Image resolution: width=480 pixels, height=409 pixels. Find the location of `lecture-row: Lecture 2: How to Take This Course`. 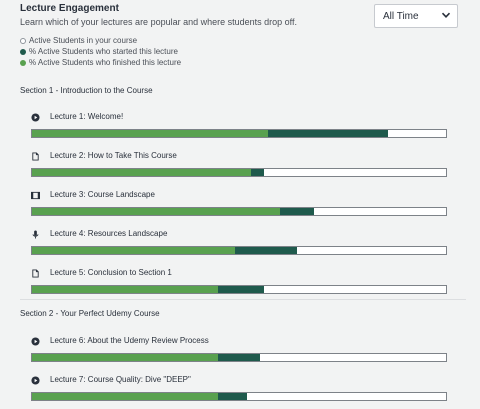

lecture-row: Lecture 2: How to Take This Course is located at coordinates (238, 168).